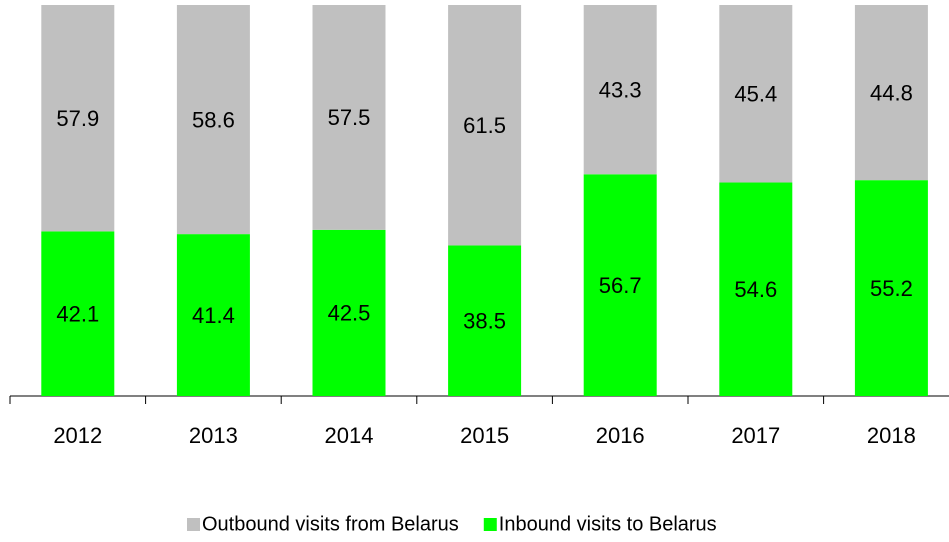 This screenshot has width=949, height=542. What do you see at coordinates (484, 435) in the screenshot?
I see `x-tick-label: 2015` at bounding box center [484, 435].